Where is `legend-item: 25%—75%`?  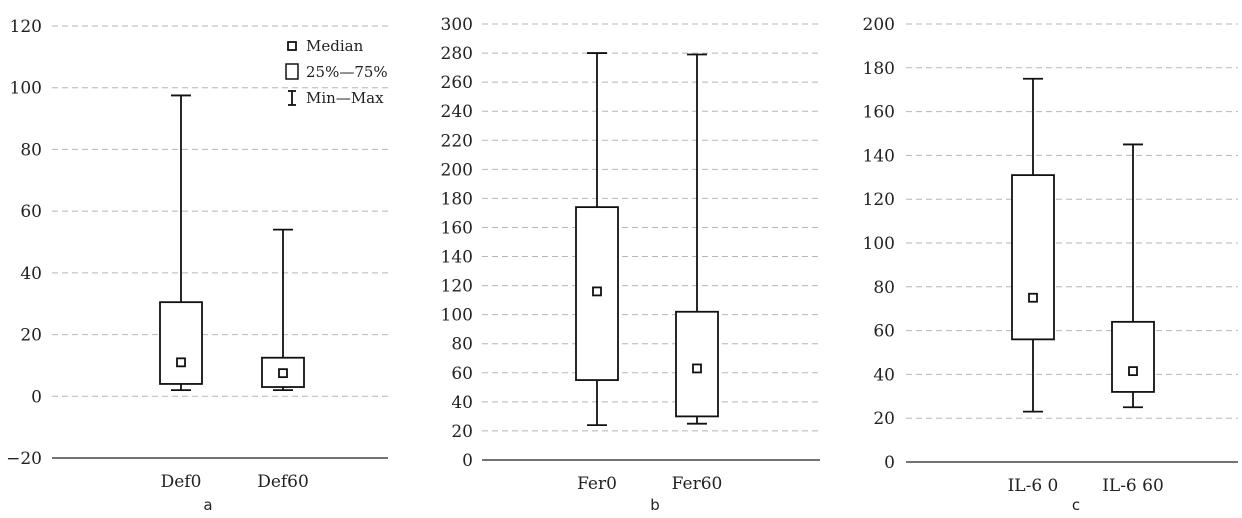
legend-item: 25%—75% is located at coordinates (337, 72).